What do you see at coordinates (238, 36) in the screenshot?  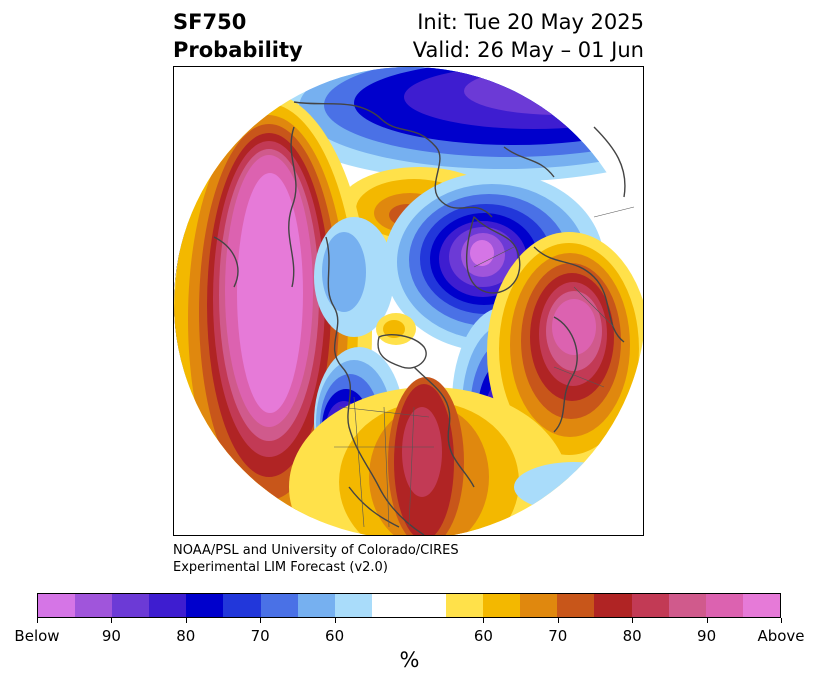 I see `title-left: SF750 Probability` at bounding box center [238, 36].